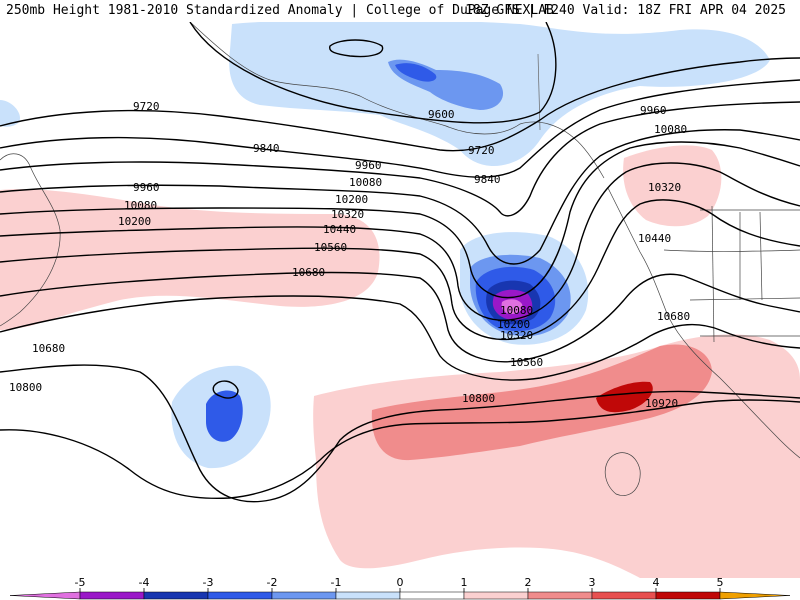 This screenshot has width=800, height=600. What do you see at coordinates (464, 582) in the screenshot?
I see `colorbar-tick-label: 1` at bounding box center [464, 582].